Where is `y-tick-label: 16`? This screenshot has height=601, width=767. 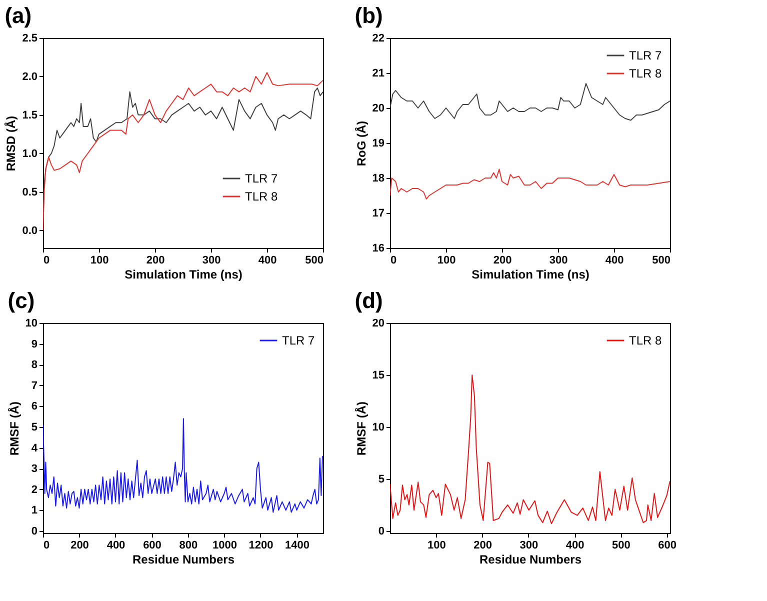
y-tick-label: 16 is located at coordinates (378, 248).